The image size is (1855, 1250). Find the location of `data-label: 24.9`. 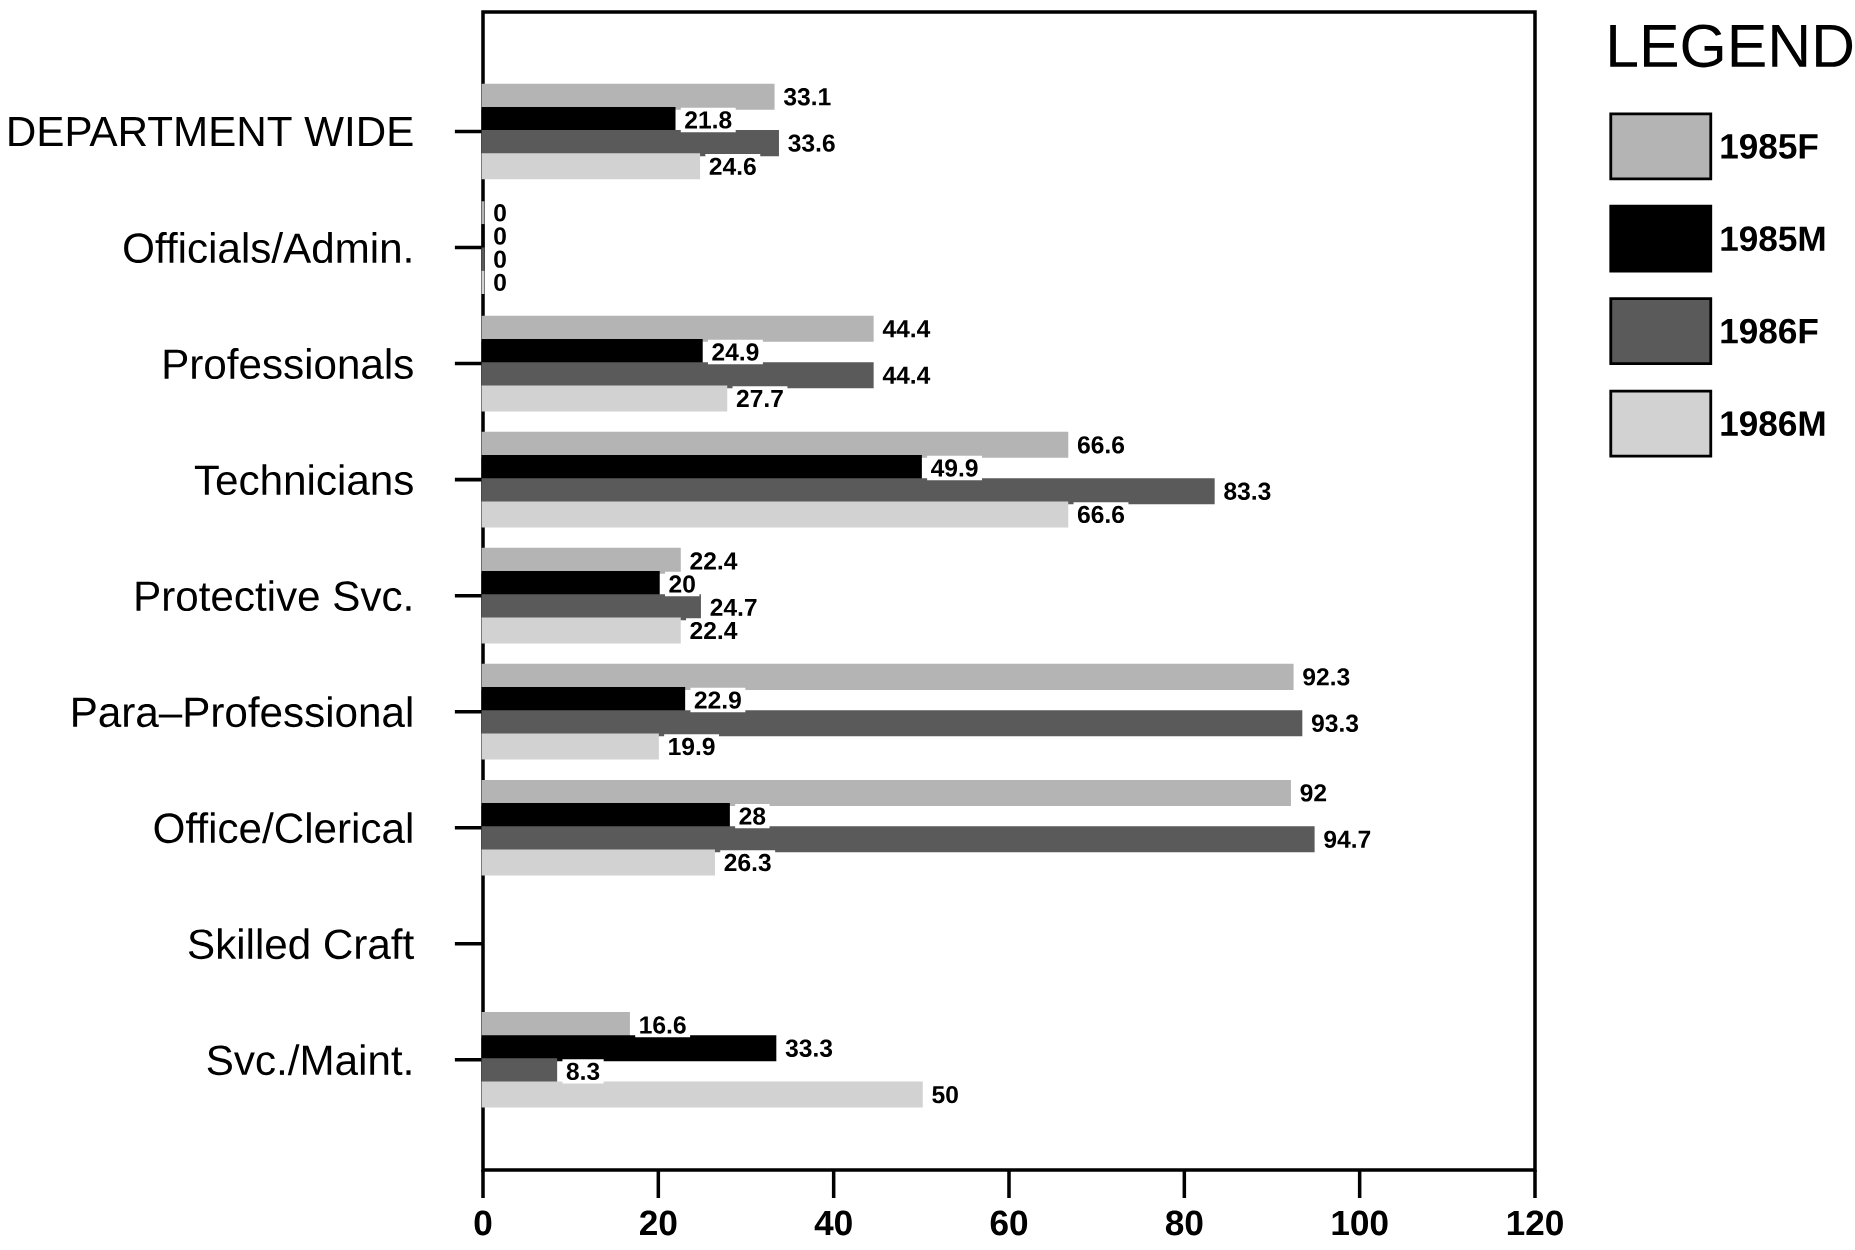

data-label: 24.9 is located at coordinates (735, 352).